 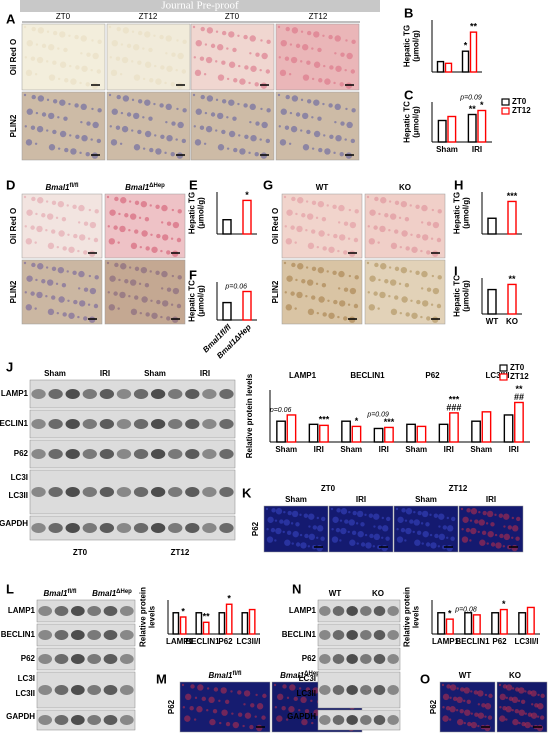 I want to click on panel-letter: K, so click(x=247, y=492).